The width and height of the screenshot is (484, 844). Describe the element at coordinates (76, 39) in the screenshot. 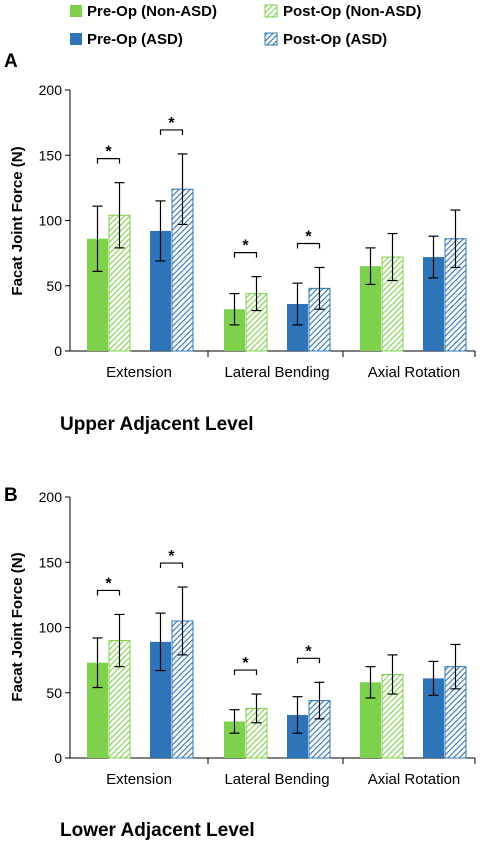

I see `legend-swatch-pre-op-asd` at that location.